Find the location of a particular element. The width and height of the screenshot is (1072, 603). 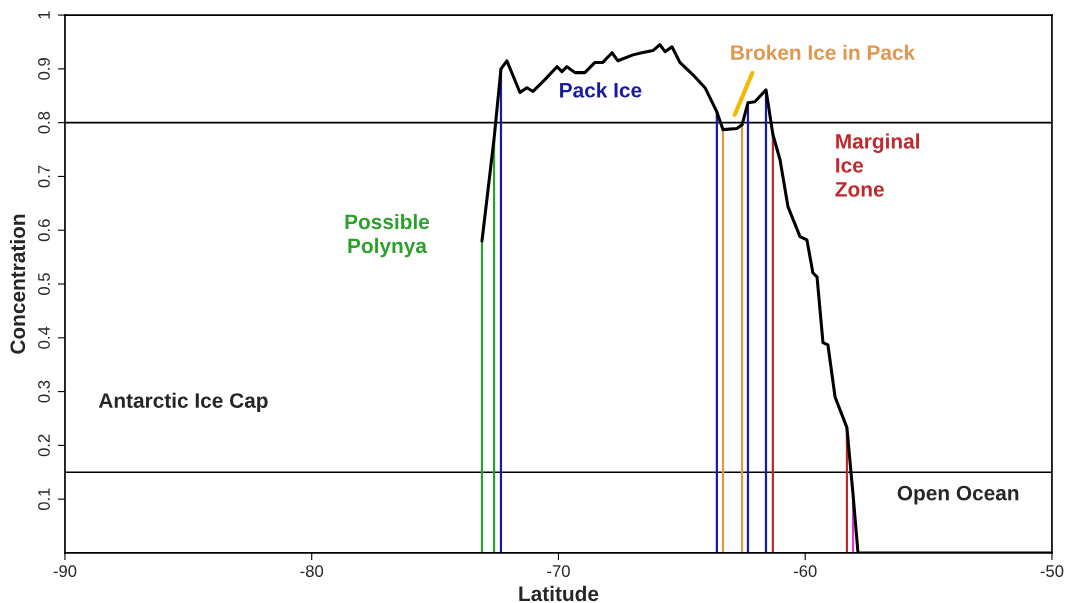

y-tick-label: 0.8 is located at coordinates (44, 122).